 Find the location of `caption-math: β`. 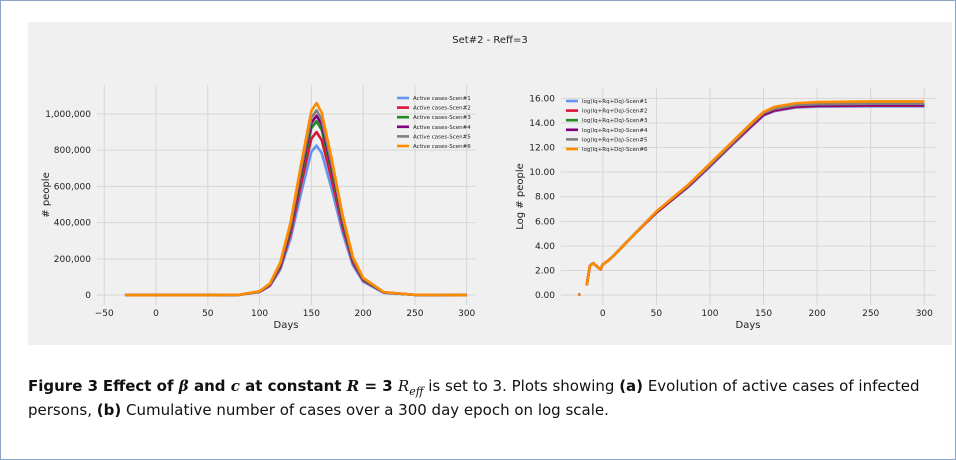

caption-math: β is located at coordinates (183, 386).